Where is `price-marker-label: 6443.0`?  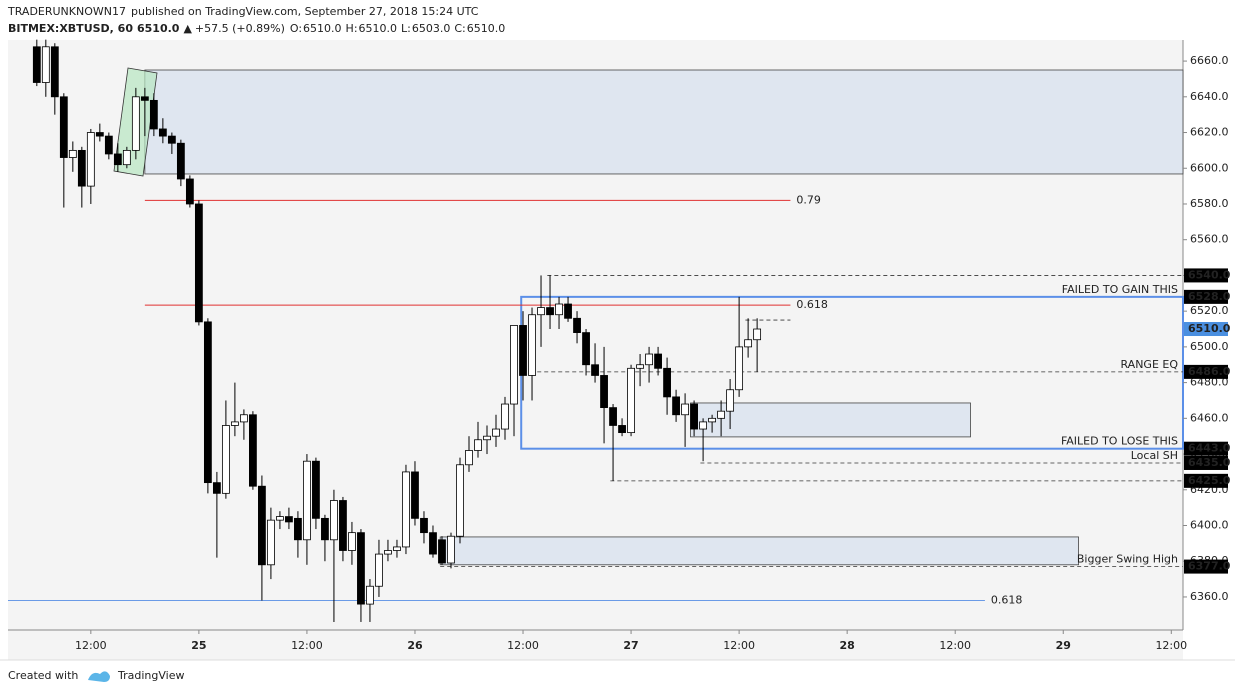 price-marker-label: 6443.0 is located at coordinates (1209, 448).